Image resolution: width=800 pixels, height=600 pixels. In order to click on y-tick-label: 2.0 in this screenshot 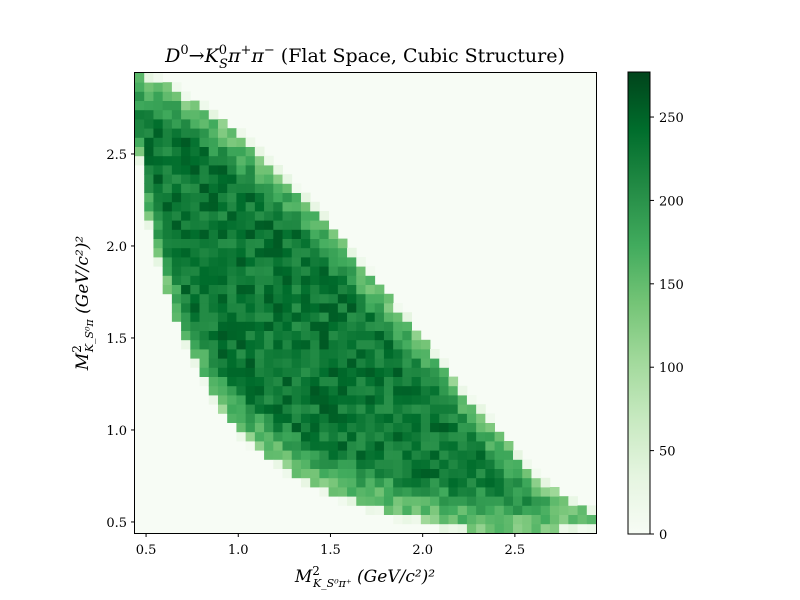, I will do `click(116, 247)`.